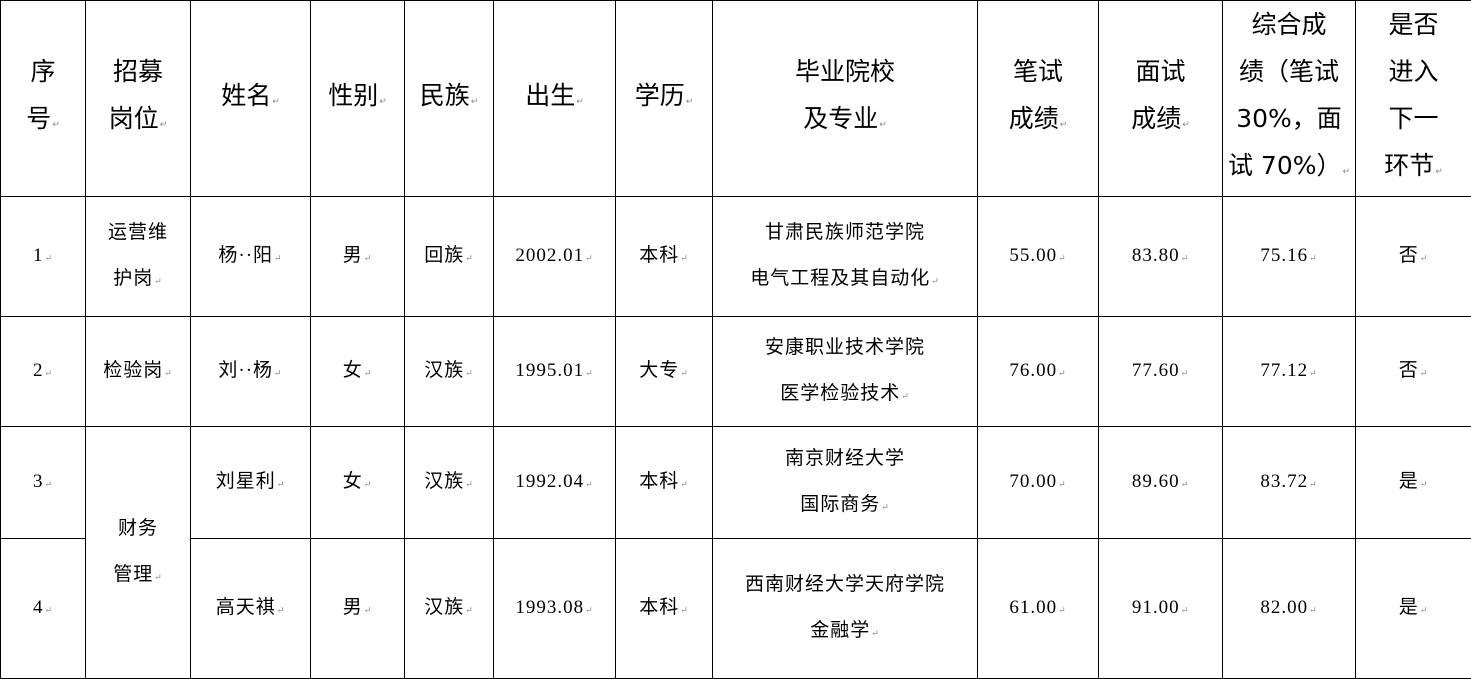 The width and height of the screenshot is (1471, 679). What do you see at coordinates (1161, 609) in the screenshot?
I see `cell-interview: 91.00` at bounding box center [1161, 609].